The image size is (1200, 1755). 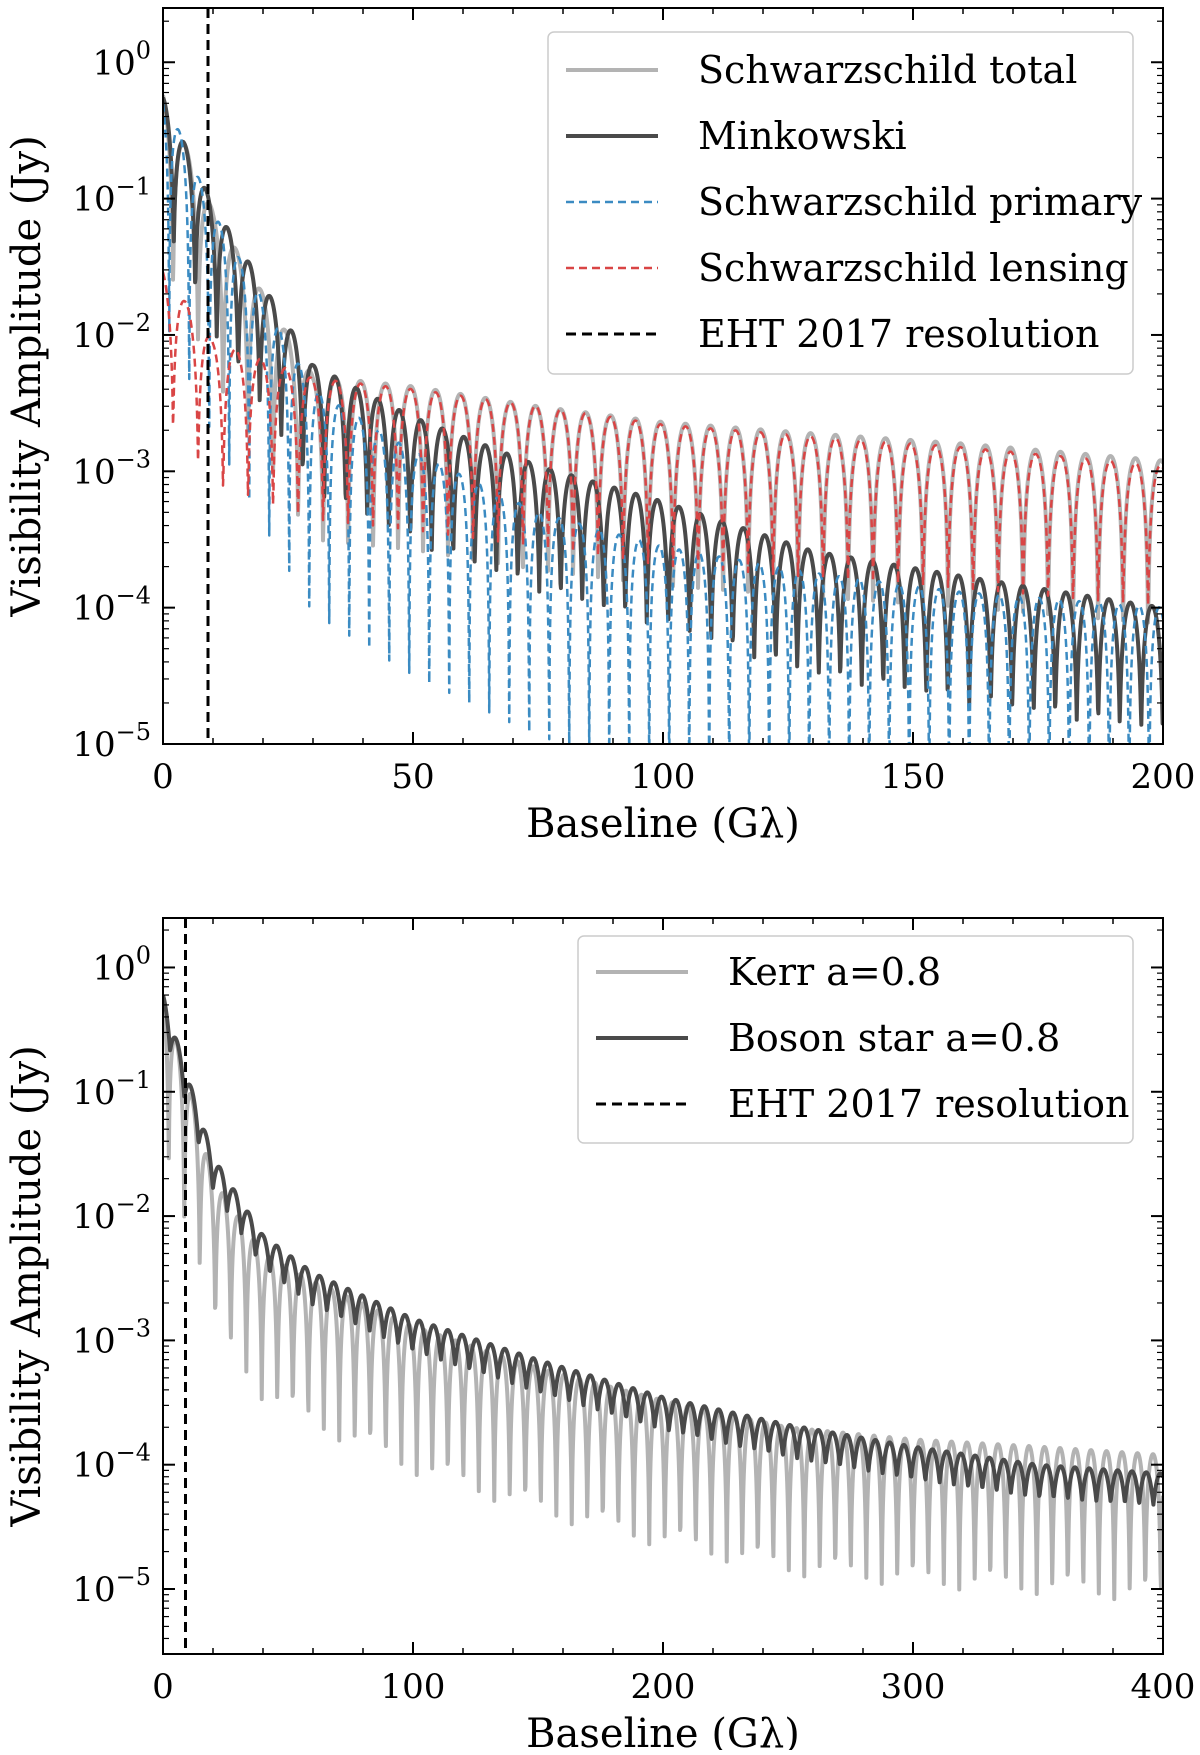 I want to click on x-tick-label: 50, so click(x=412, y=777).